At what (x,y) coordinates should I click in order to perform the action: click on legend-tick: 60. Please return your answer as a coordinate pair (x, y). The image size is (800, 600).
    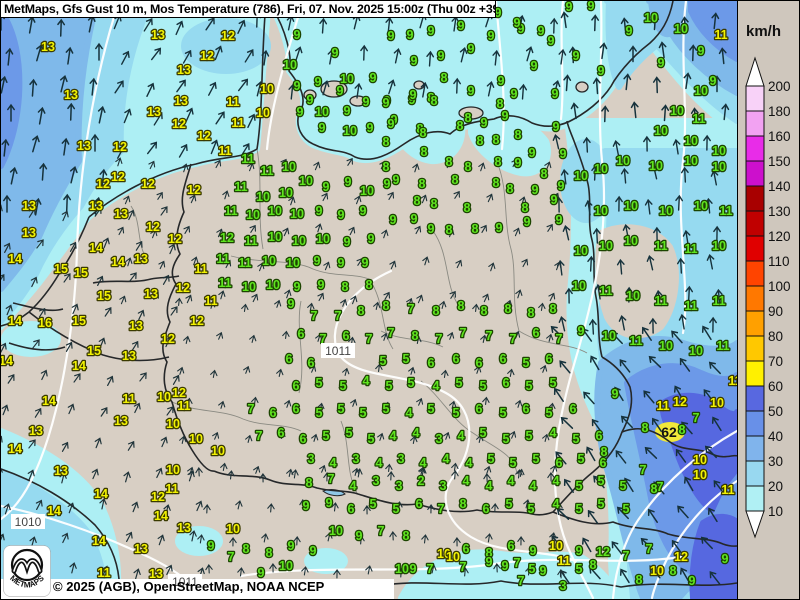
    Looking at the image, I should click on (775, 386).